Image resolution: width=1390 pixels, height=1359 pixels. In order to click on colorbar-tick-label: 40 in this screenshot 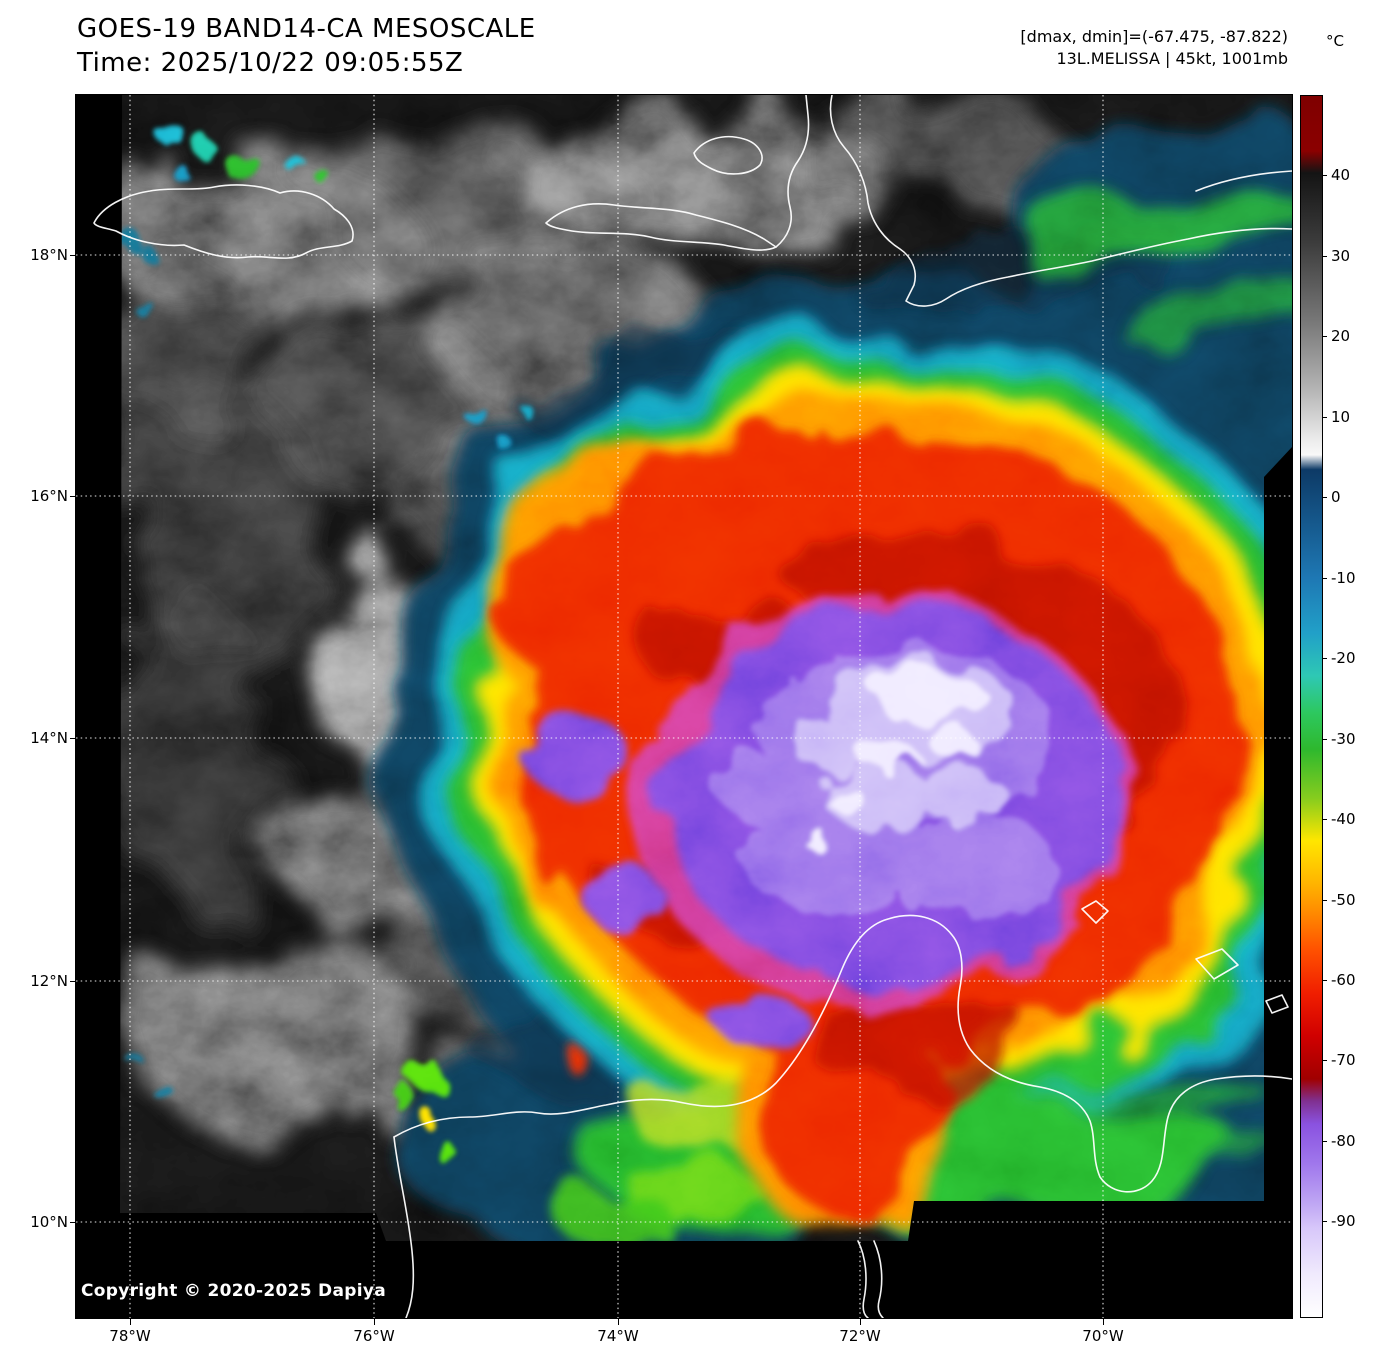, I will do `click(1341, 175)`.